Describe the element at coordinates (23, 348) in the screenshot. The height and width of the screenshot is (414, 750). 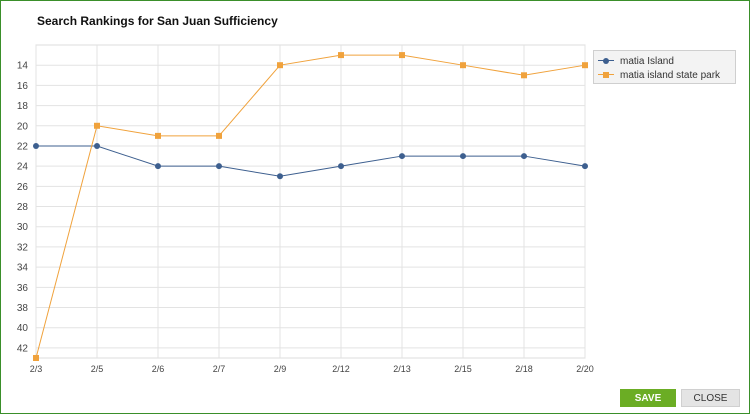
I see `y-tick-label: 42` at that location.